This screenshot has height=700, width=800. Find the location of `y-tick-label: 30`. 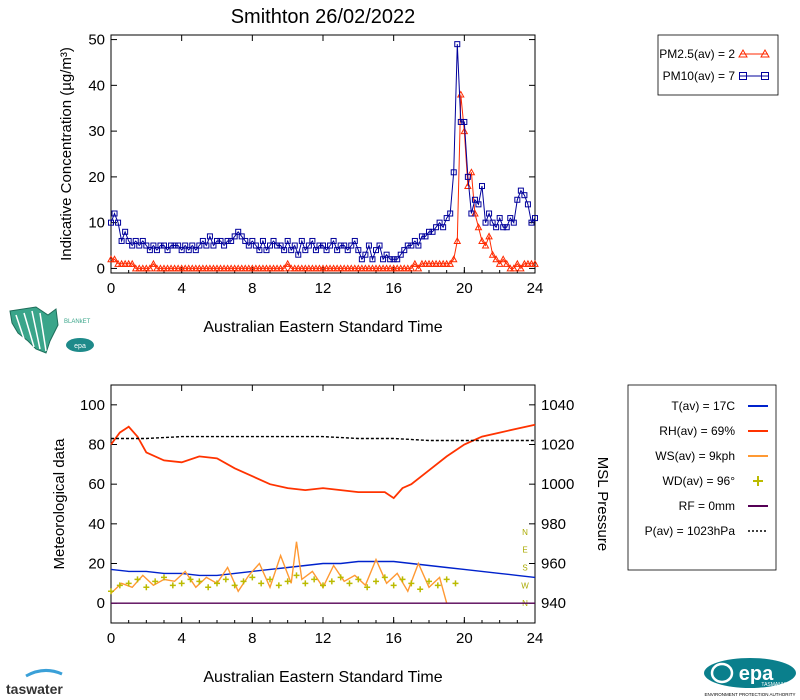

y-tick-label: 30 is located at coordinates (96, 131).